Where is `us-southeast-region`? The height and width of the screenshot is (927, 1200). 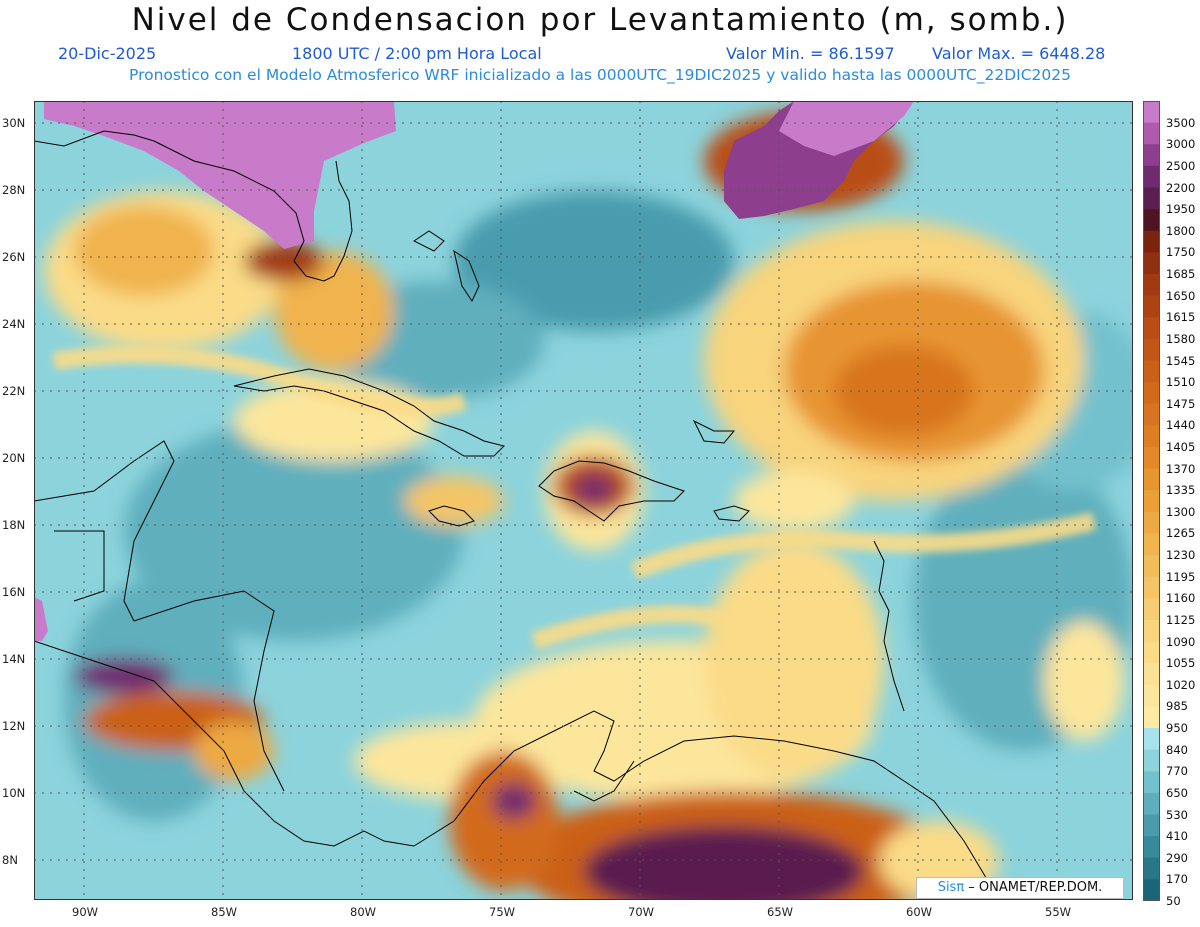
us-southeast-region is located at coordinates (220, 175).